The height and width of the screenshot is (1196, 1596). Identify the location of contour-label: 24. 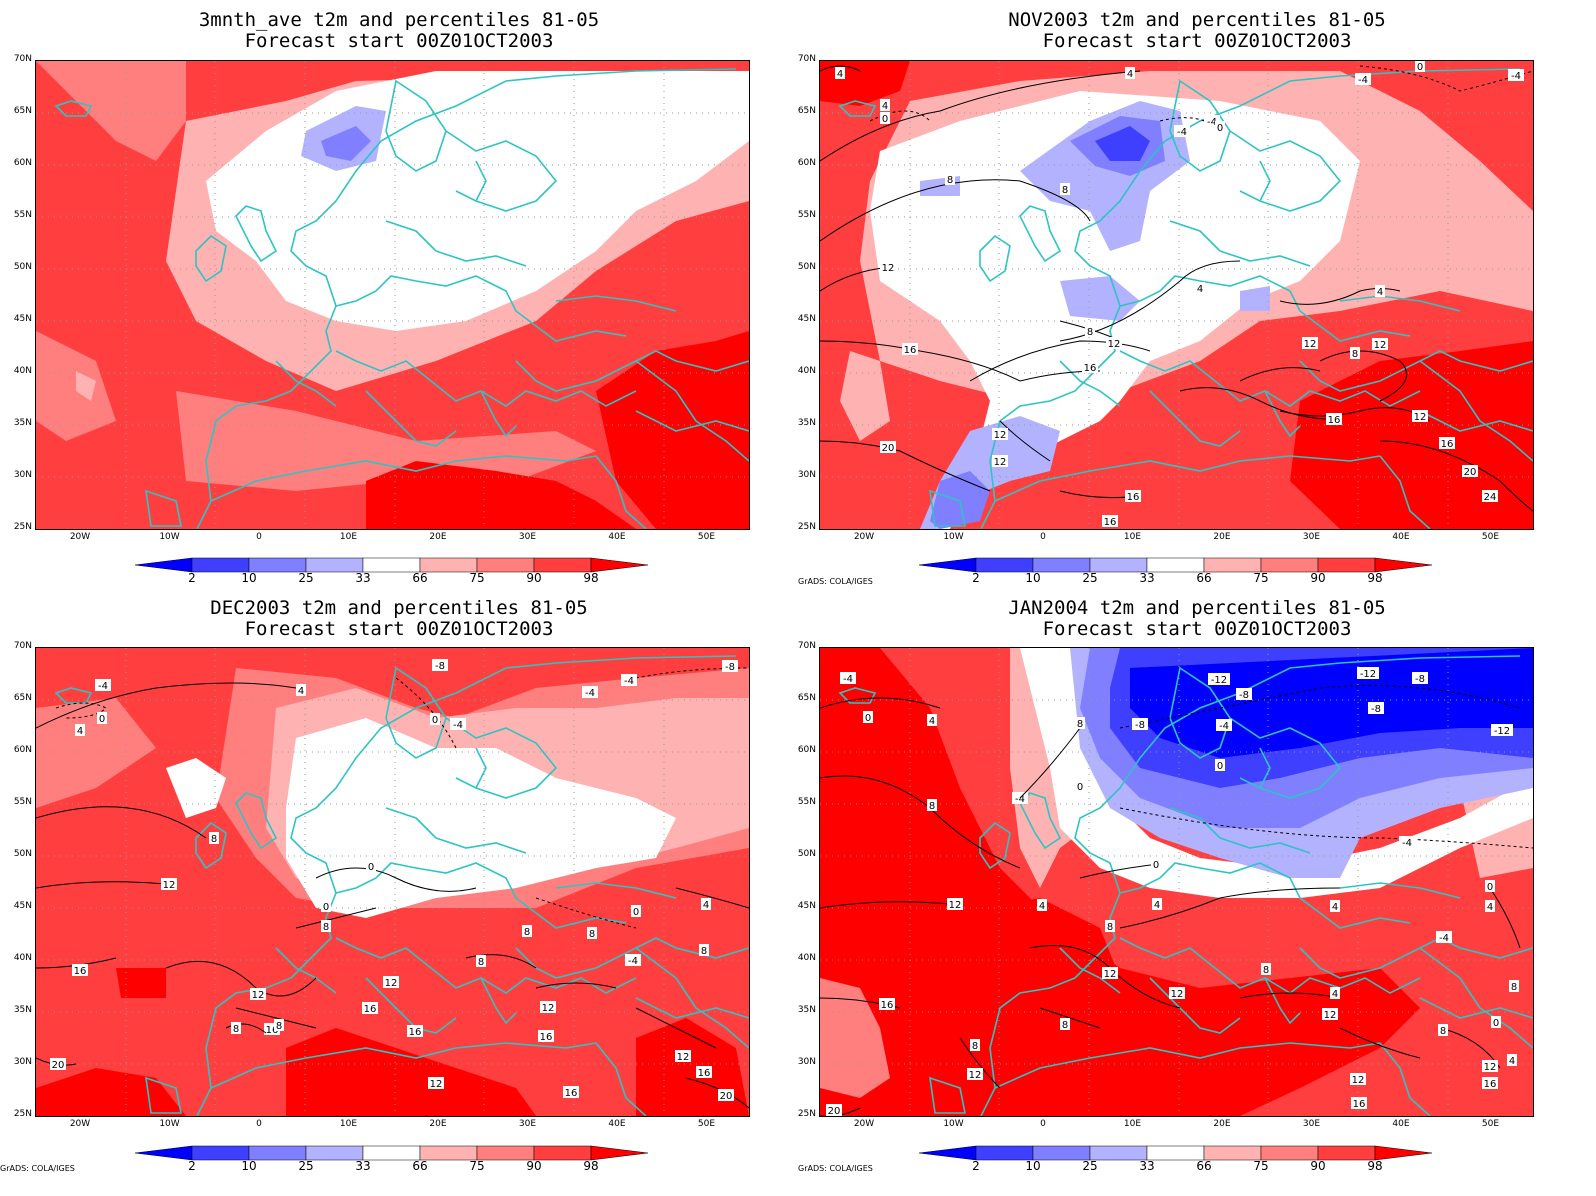
(1490, 497).